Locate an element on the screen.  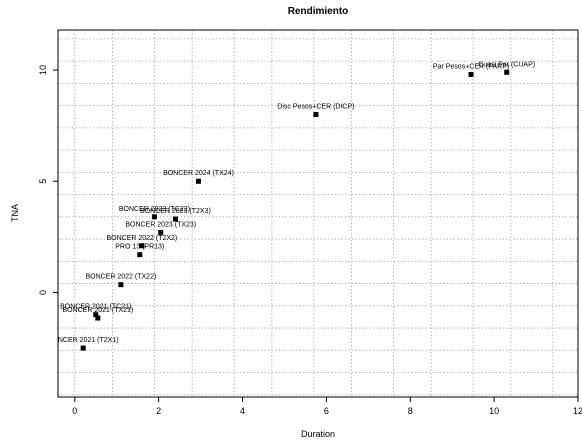
point-label: BONCER 2023 (T2X3) is located at coordinates (175, 211).